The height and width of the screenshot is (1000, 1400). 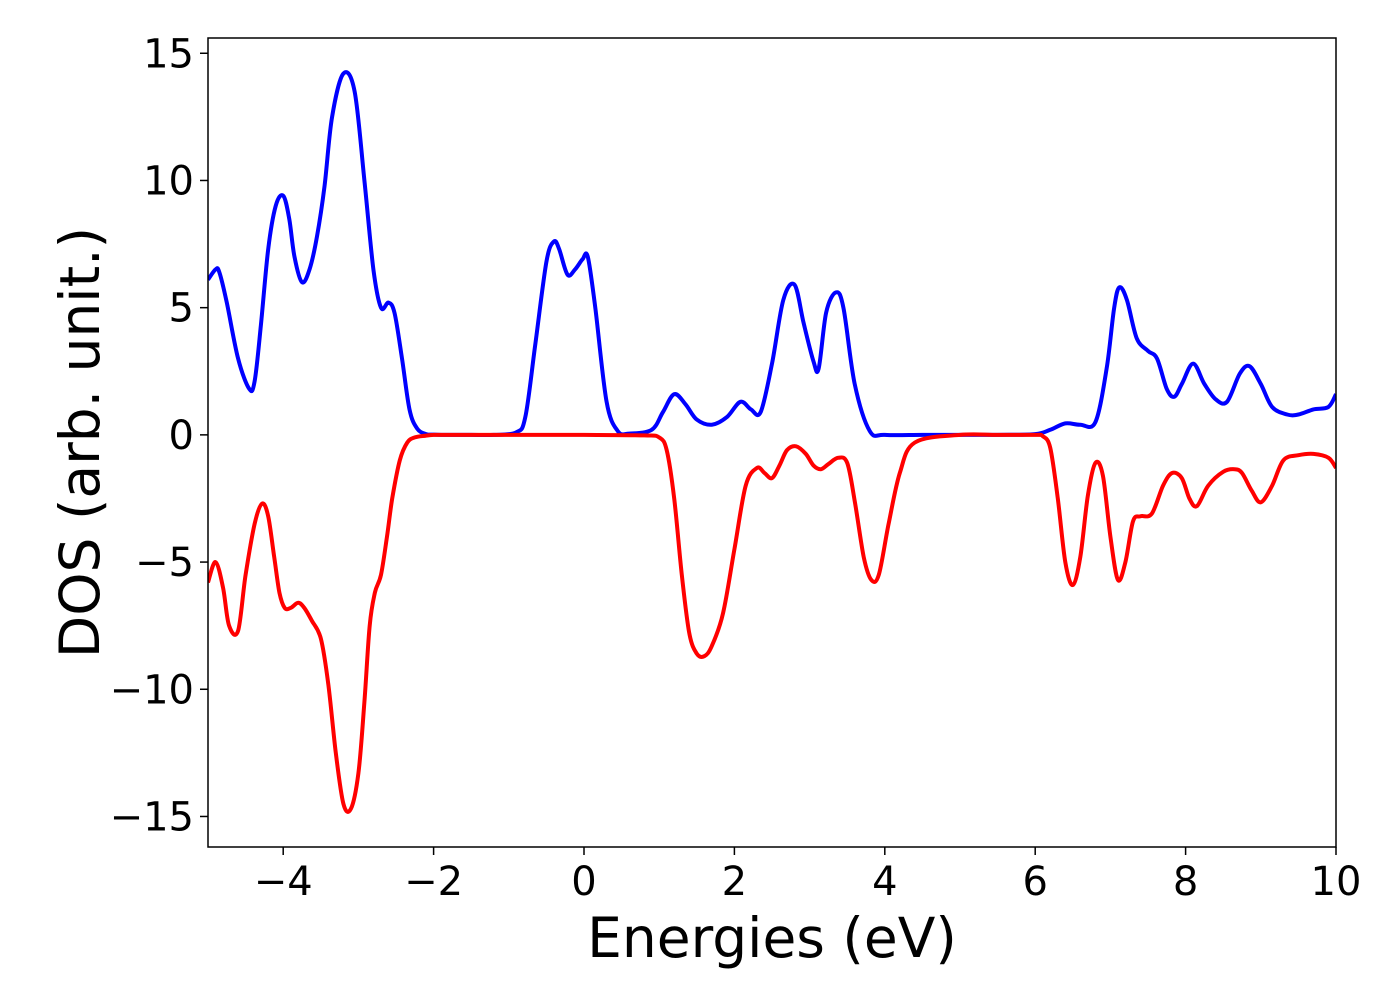 I want to click on y-tick-label: 0, so click(x=181, y=436).